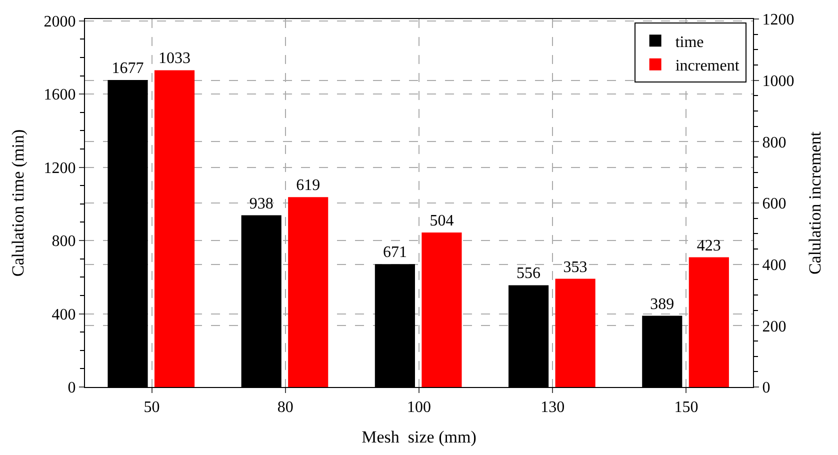  I want to click on data-label: 1033, so click(174, 59).